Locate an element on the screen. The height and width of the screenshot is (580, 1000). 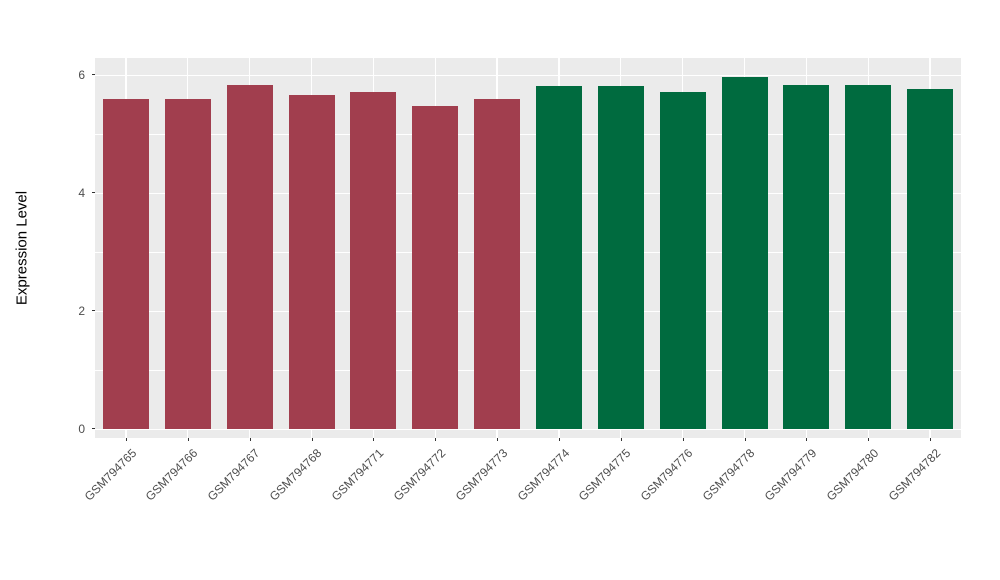
x-tick-label: GSM794776 is located at coordinates (666, 475).